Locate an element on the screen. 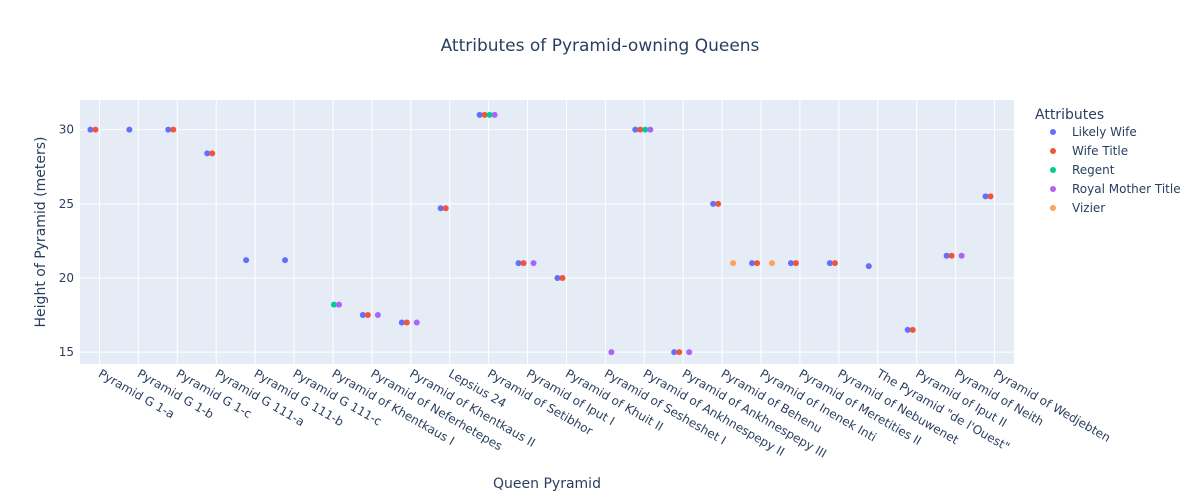 This screenshot has width=1200, height=500. legend-label: Wife Title is located at coordinates (1100, 151).